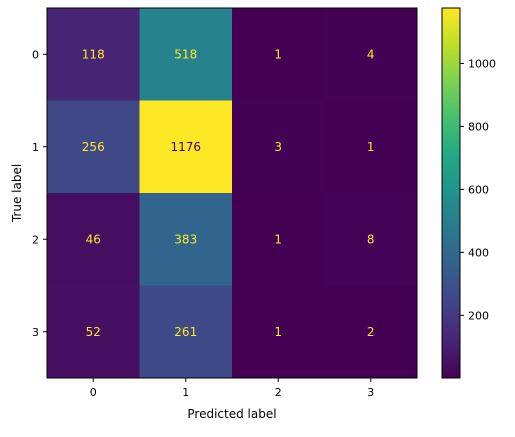 The height and width of the screenshot is (437, 515). I want to click on y-tick-label: 1, so click(35, 147).